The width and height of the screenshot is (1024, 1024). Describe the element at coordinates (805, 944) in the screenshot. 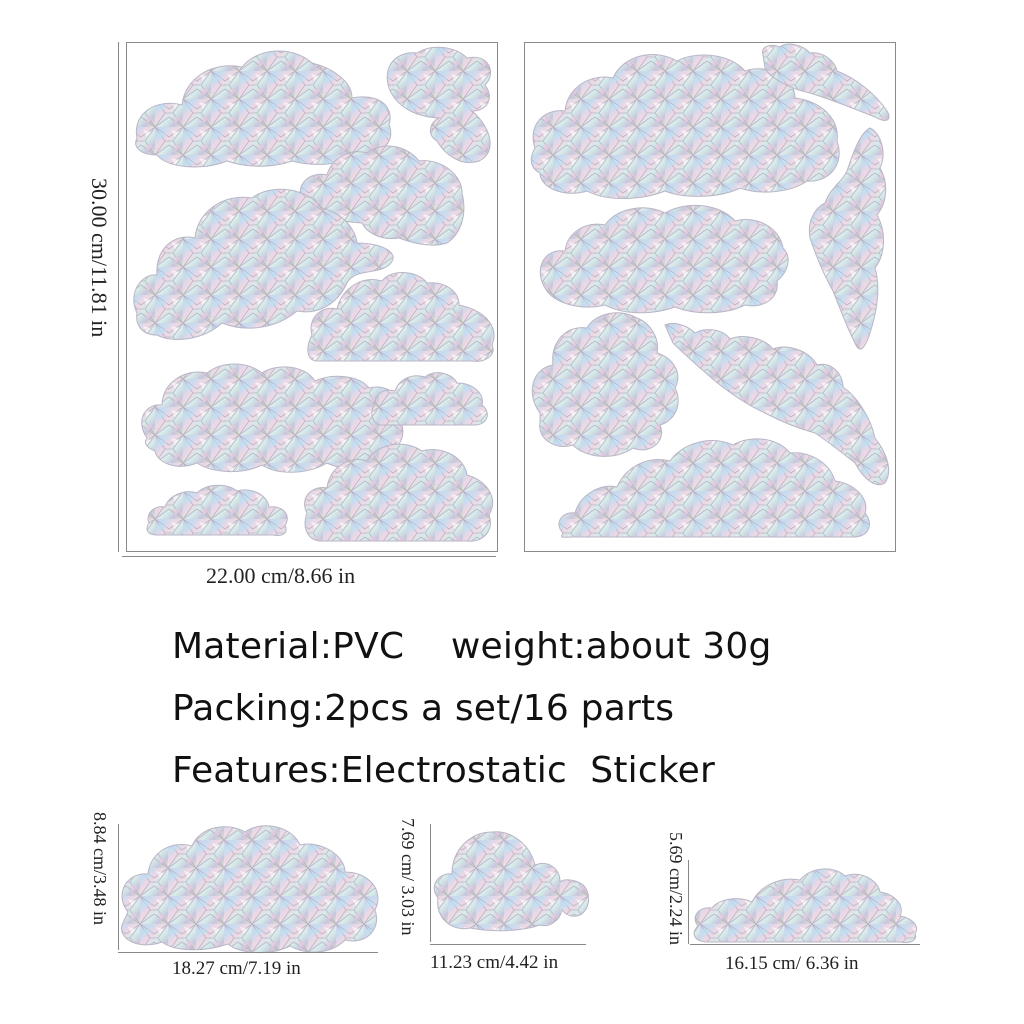

I see `sample3-width-line` at that location.